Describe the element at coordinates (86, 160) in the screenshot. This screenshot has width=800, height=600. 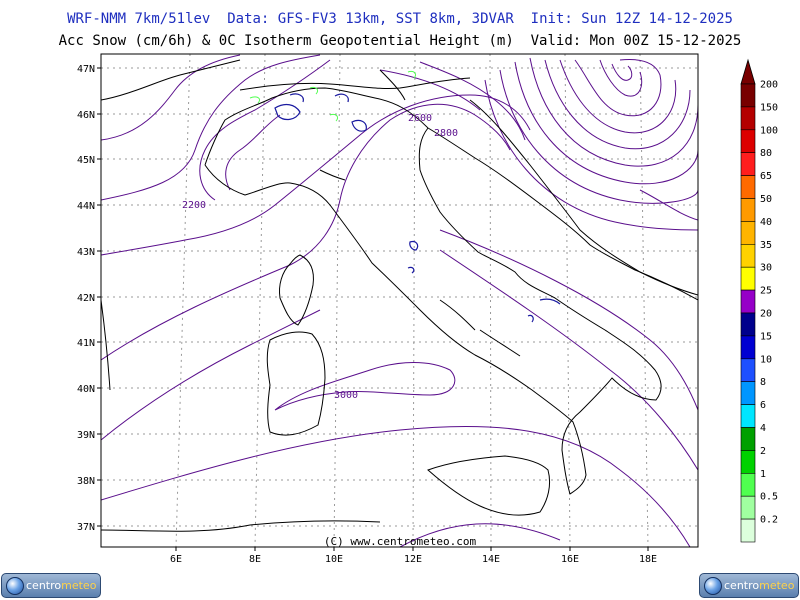
I see `lat-label: 45N` at that location.